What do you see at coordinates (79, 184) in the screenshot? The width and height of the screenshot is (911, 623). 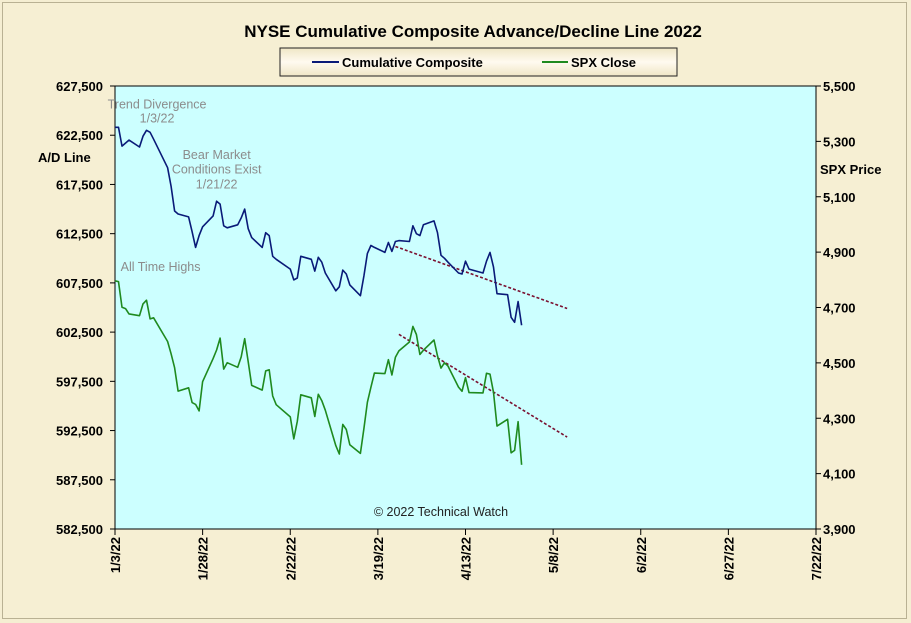 I see `y-left-tick-label: 617,500` at bounding box center [79, 184].